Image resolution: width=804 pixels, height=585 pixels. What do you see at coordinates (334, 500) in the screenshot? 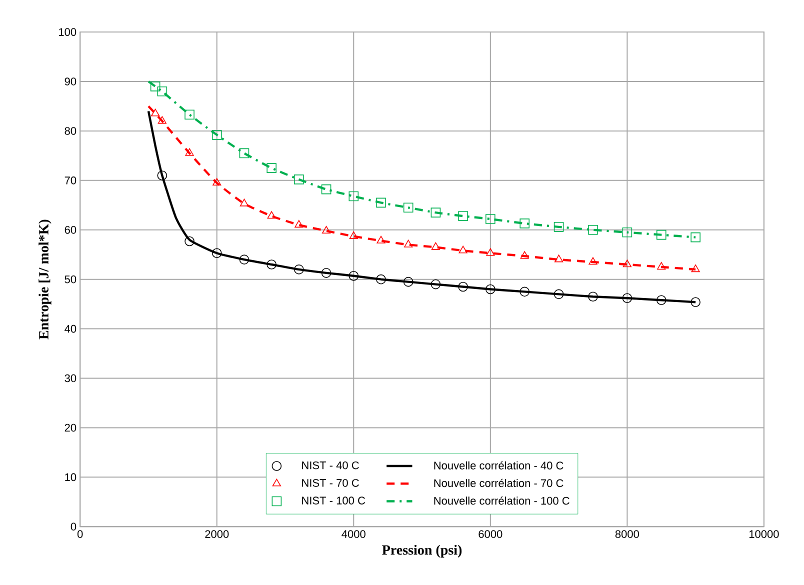
I see `legend-label: NIST - 100 C` at bounding box center [334, 500].